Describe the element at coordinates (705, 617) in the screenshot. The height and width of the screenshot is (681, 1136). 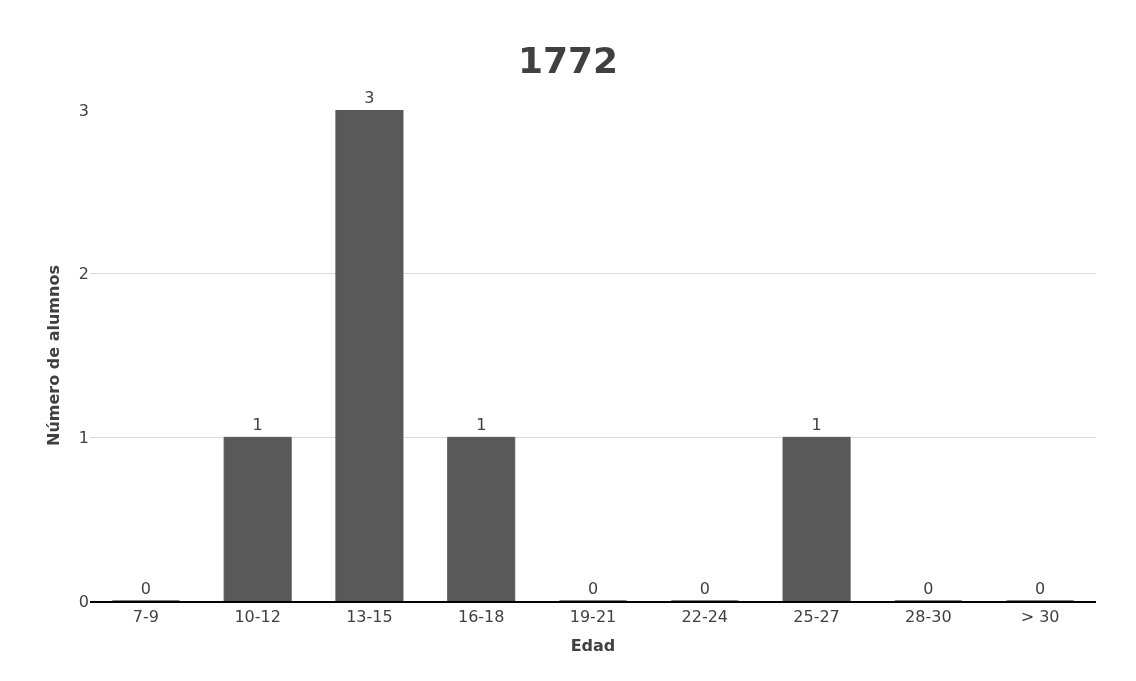
I see `x-tick-label: 22-24` at that location.